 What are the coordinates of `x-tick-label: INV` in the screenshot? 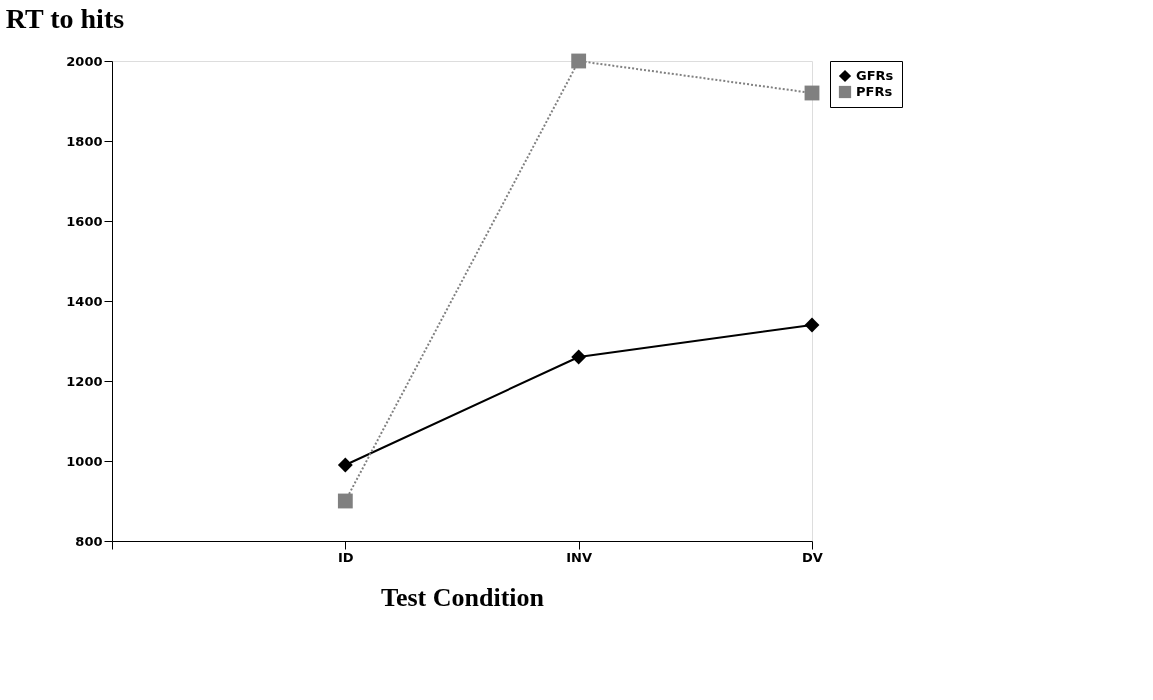 It's located at (579, 557).